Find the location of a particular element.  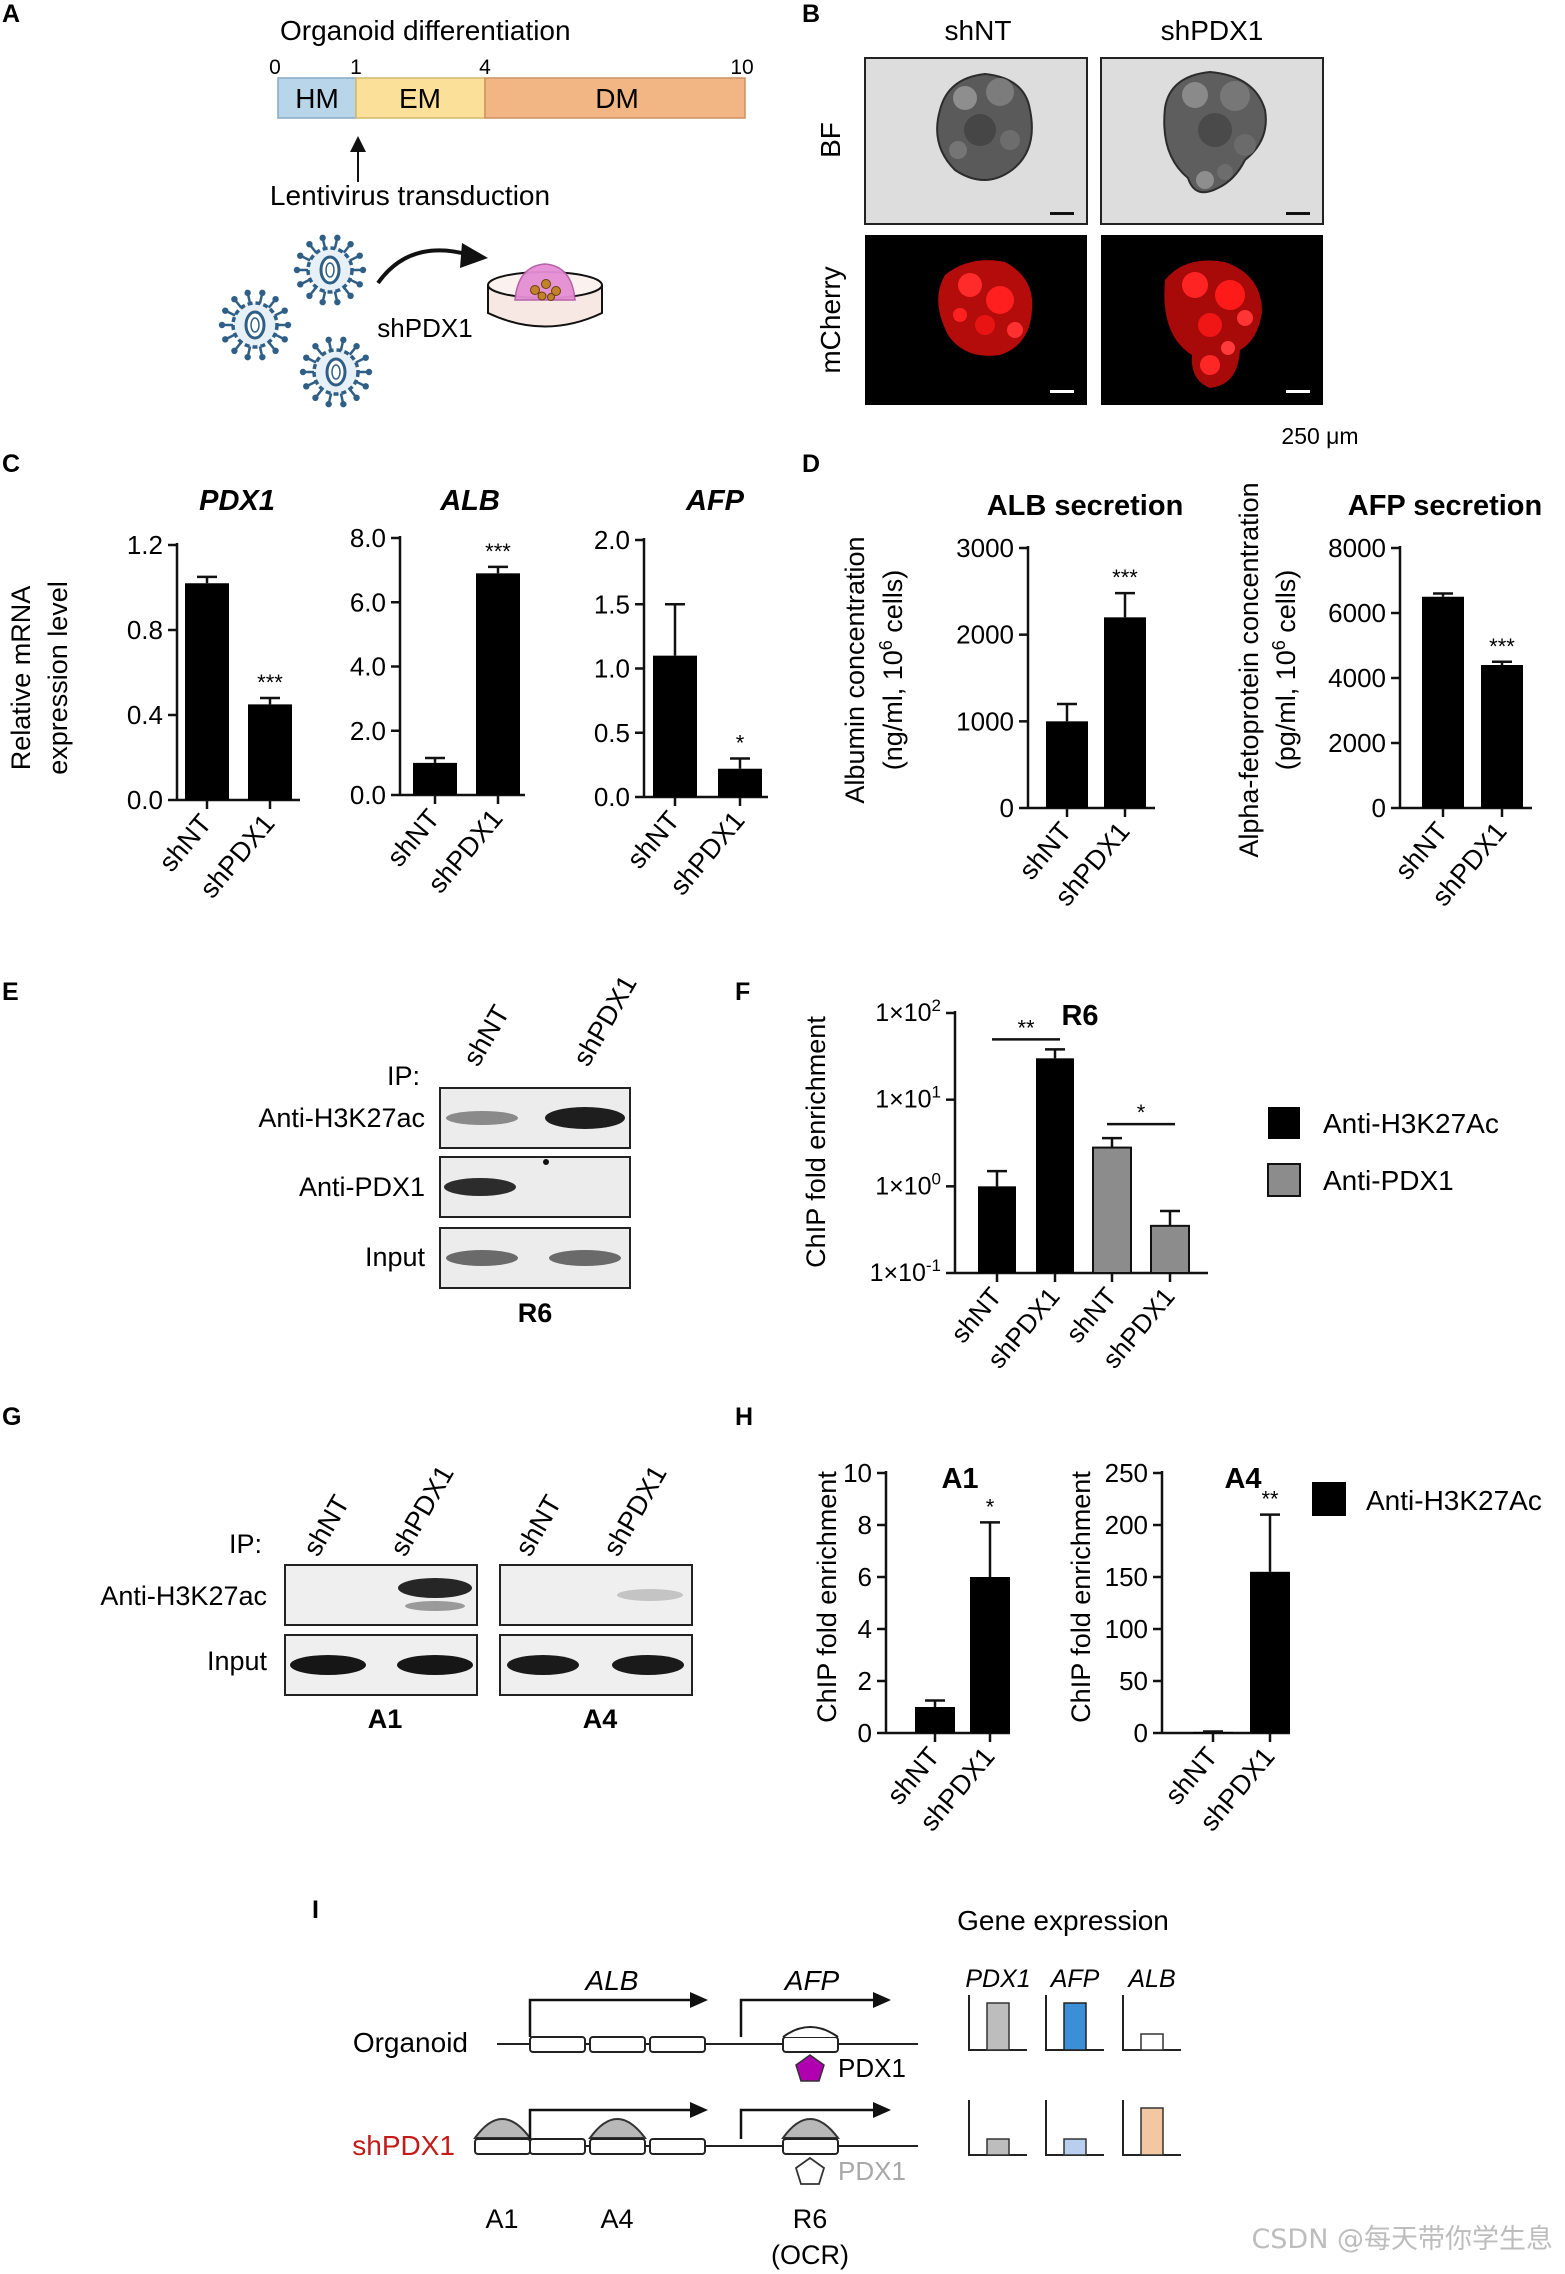

r6-y-tick-label: 1×100 is located at coordinates (908, 1184).